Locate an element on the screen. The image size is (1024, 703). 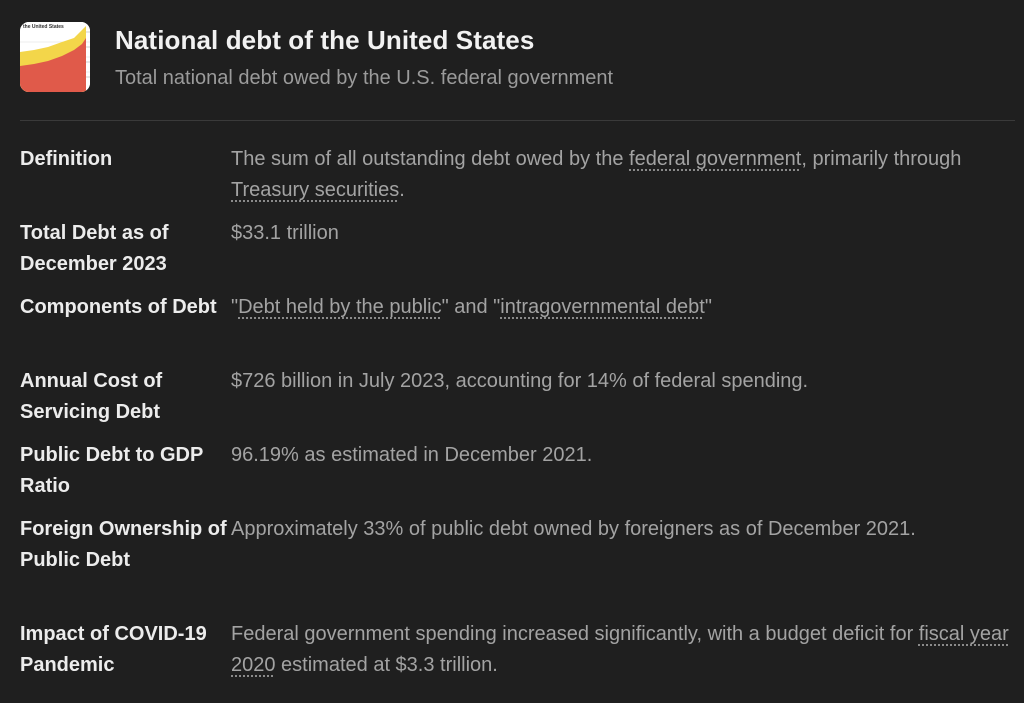
link-fiscal-year-2020: fiscal year 2020 is located at coordinates (620, 649).